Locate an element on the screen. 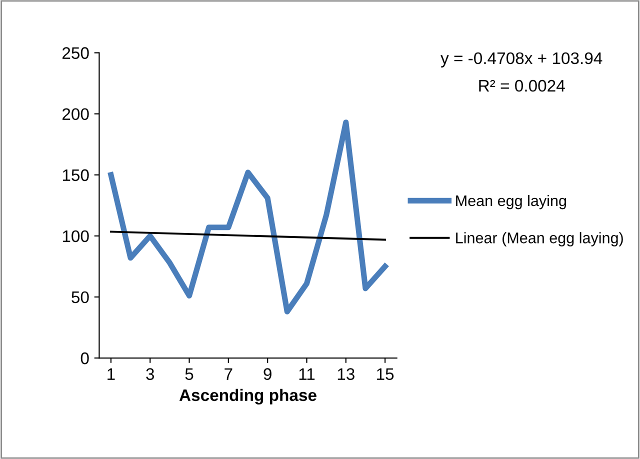 The image size is (640, 459). text: R² = 0.0024 is located at coordinates (522, 86).